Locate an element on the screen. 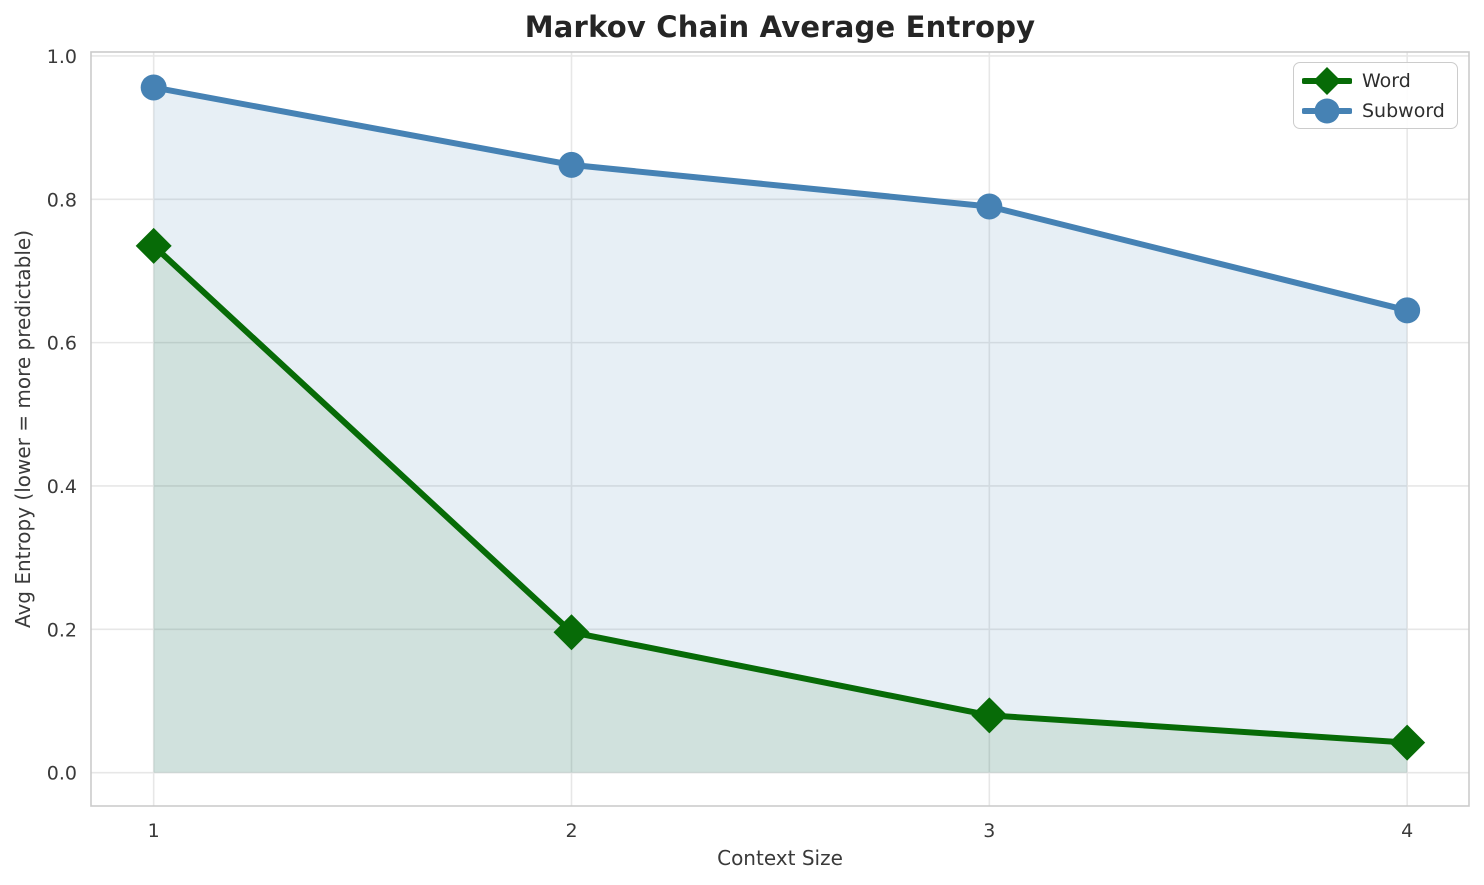 This screenshot has height=885, width=1484. y-tick-label: 0.2 is located at coordinates (62, 630).